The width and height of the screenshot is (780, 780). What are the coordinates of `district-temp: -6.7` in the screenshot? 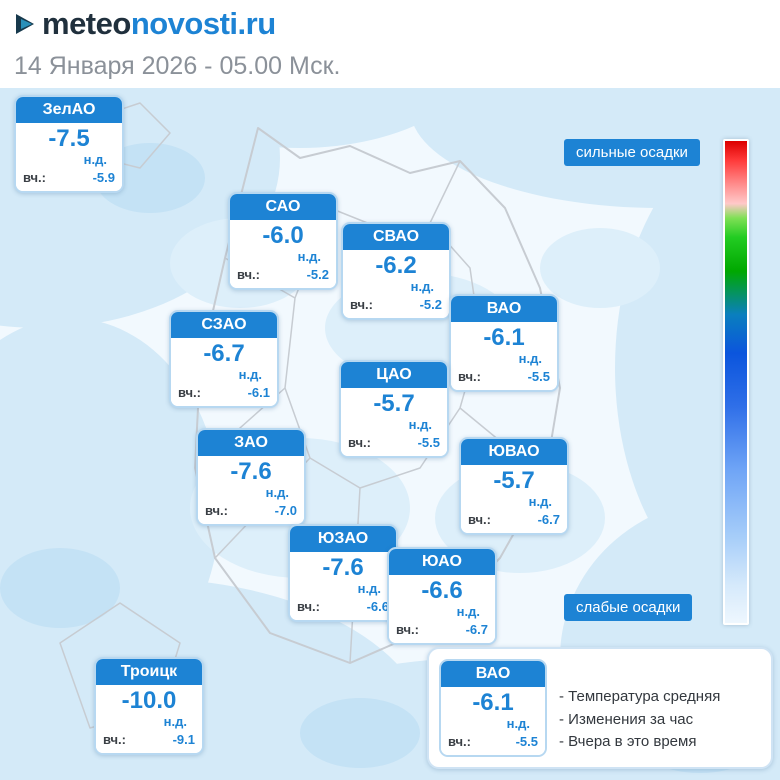 It's located at (224, 353).